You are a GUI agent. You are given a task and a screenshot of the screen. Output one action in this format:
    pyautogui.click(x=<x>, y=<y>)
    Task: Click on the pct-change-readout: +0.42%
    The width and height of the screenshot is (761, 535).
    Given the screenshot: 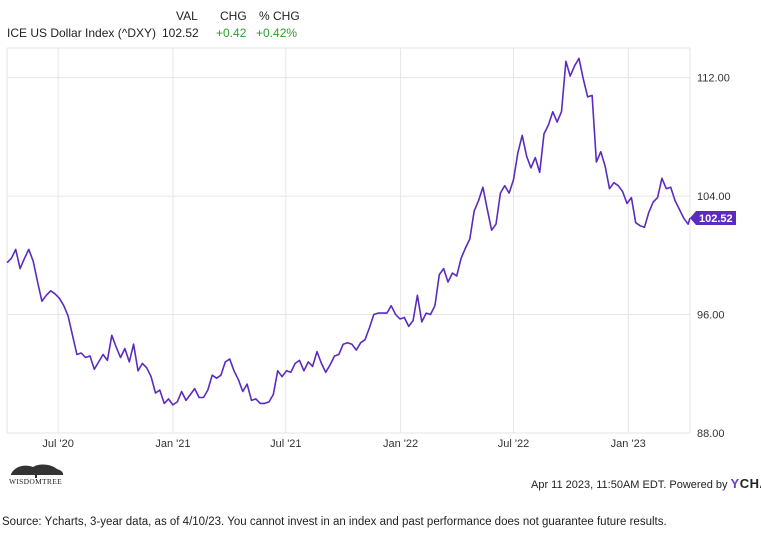 What is the action you would take?
    pyautogui.click(x=277, y=33)
    